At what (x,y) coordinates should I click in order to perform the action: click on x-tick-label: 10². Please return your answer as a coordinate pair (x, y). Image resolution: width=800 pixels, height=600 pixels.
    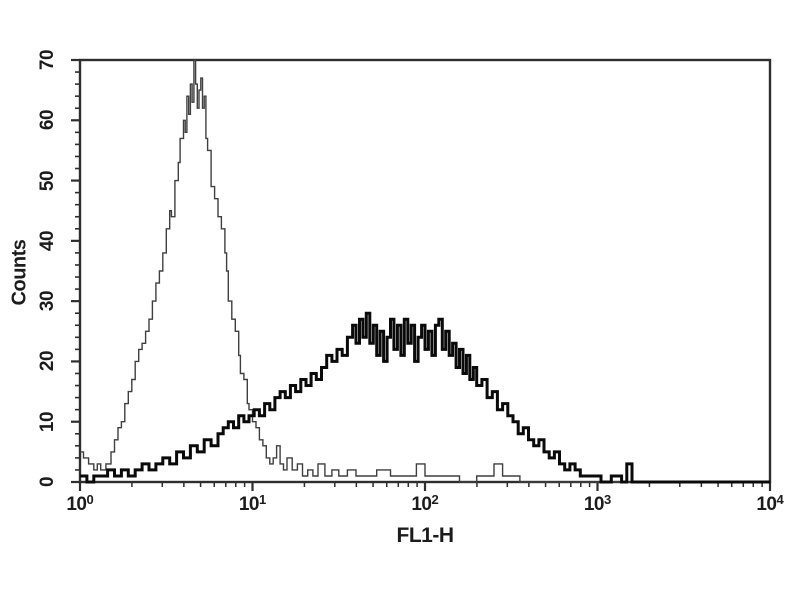
    Looking at the image, I should click on (425, 503).